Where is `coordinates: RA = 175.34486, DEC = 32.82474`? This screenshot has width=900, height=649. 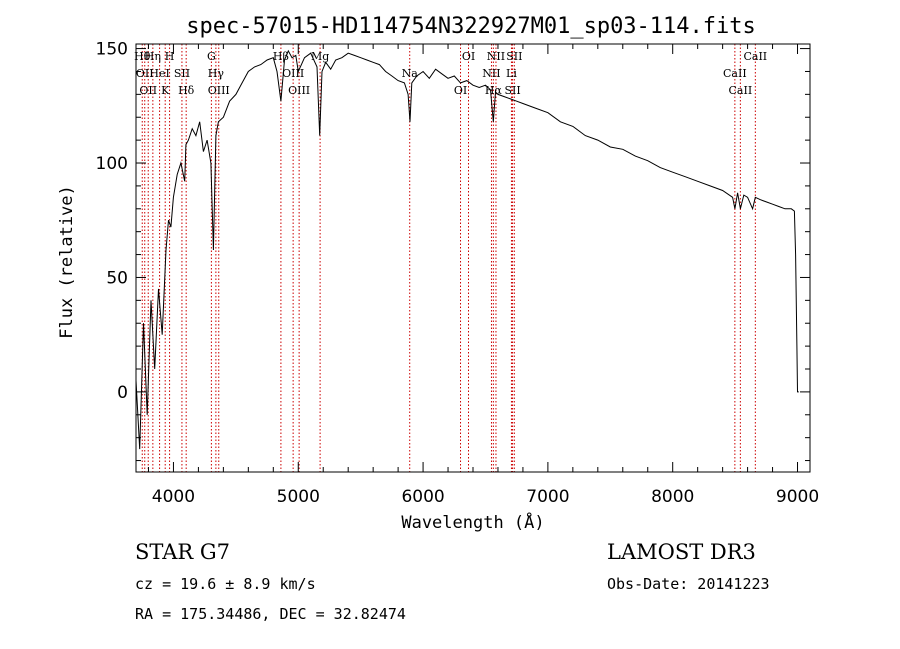
coordinates: RA = 175.34486, DEC = 32.82474 is located at coordinates (270, 614).